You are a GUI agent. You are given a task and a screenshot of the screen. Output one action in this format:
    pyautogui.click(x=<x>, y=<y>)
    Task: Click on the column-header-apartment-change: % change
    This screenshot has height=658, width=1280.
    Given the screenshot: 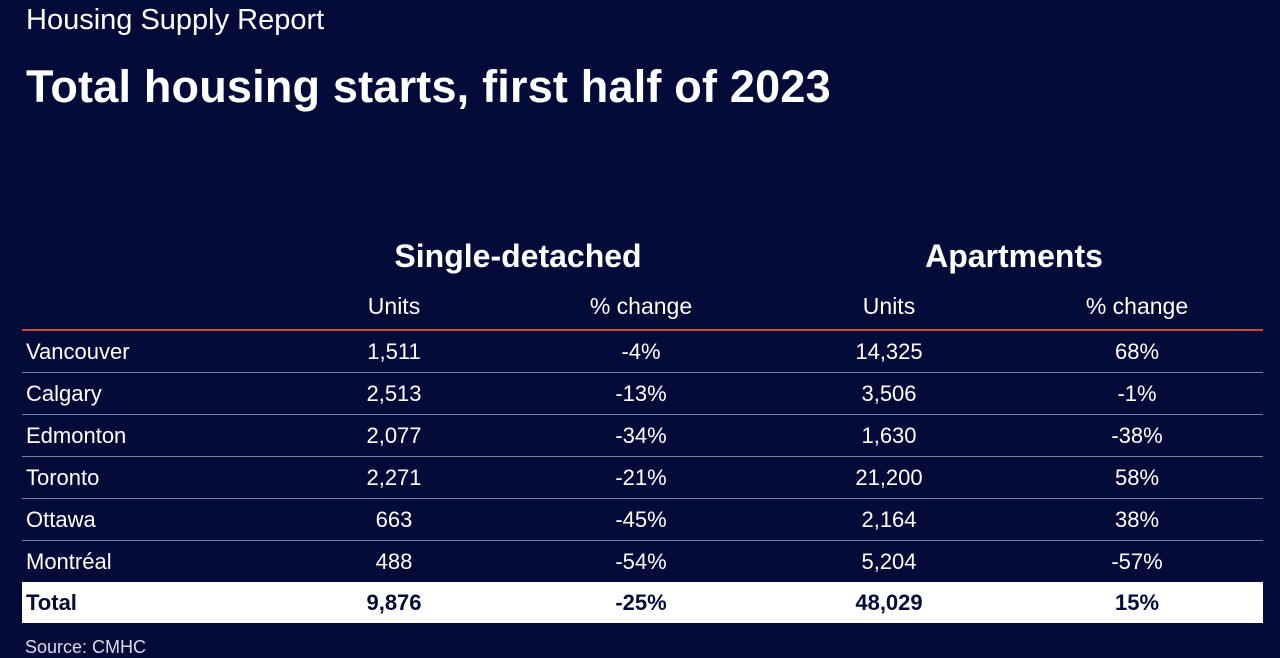 What is the action you would take?
    pyautogui.click(x=1137, y=306)
    